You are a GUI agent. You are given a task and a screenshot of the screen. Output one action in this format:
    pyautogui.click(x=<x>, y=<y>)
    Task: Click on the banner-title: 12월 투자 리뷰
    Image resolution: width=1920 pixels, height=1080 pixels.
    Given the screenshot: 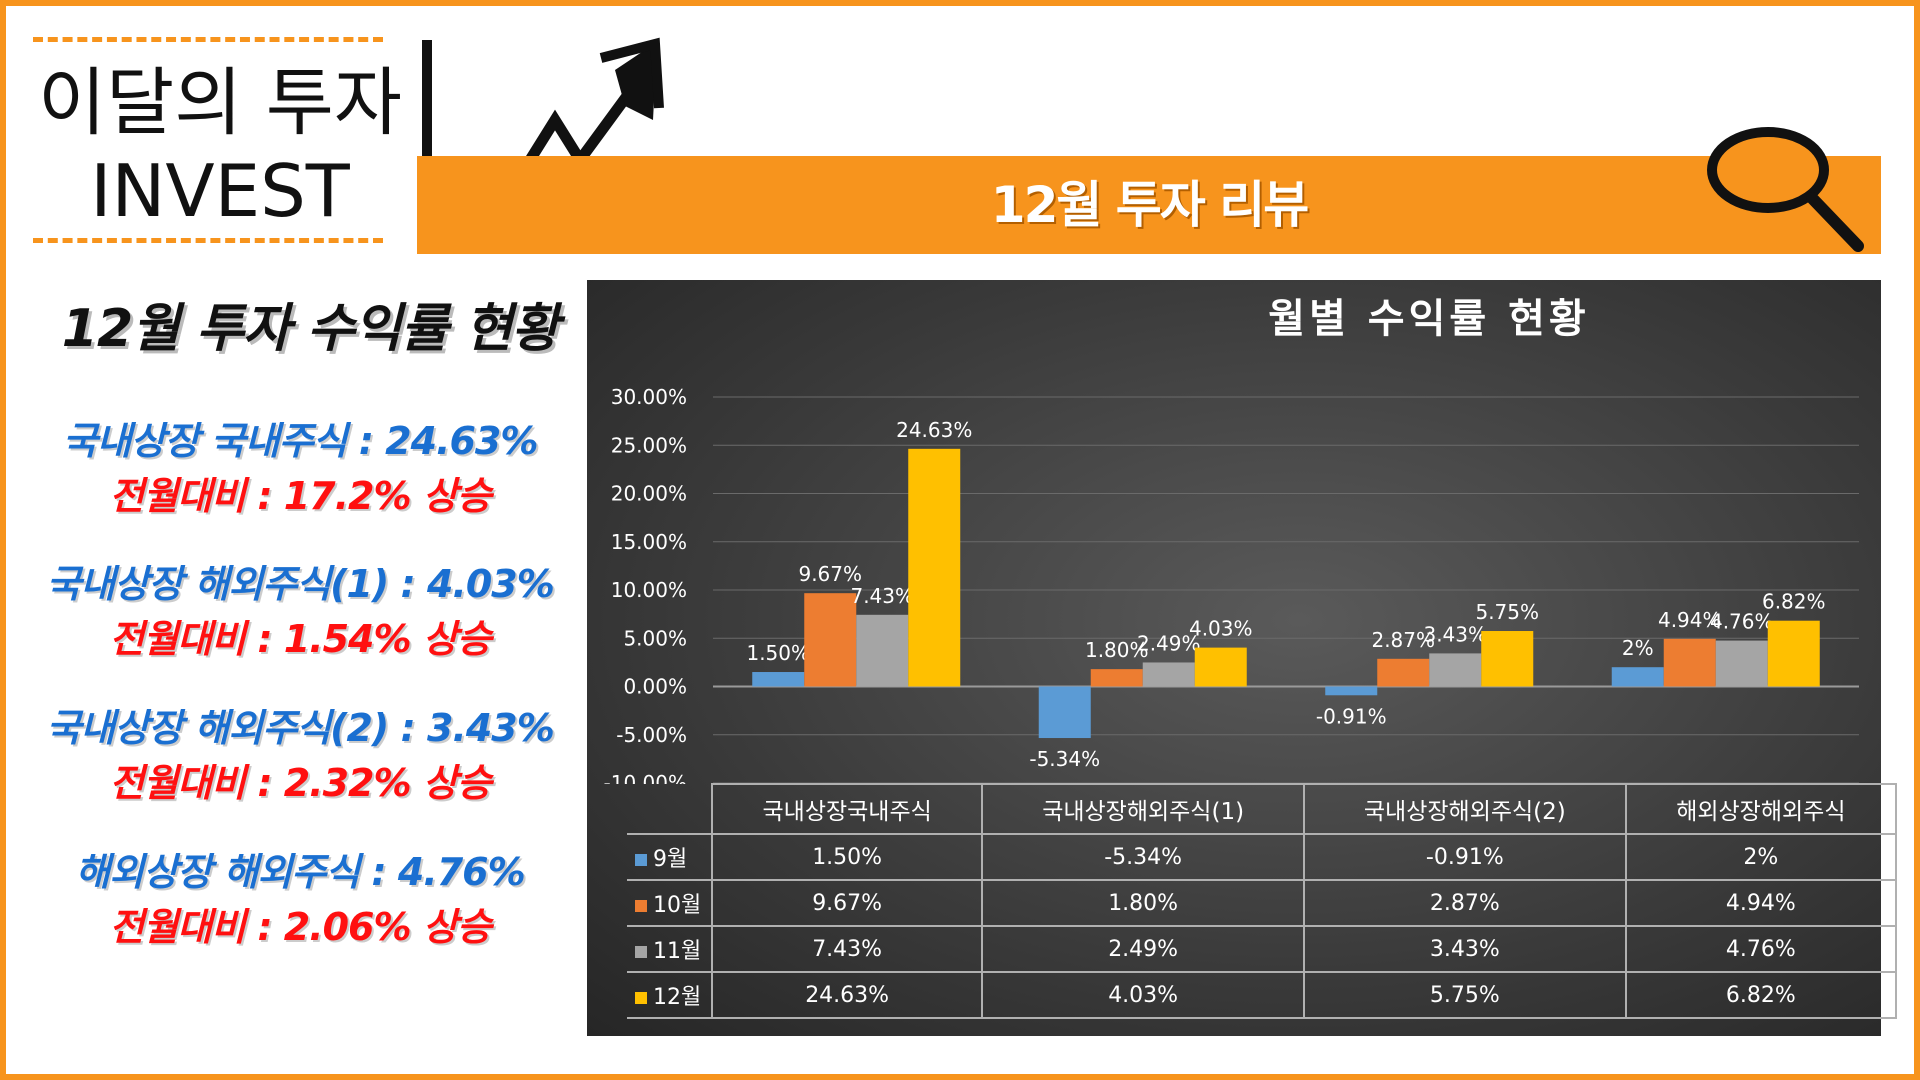 What is the action you would take?
    pyautogui.click(x=1149, y=205)
    